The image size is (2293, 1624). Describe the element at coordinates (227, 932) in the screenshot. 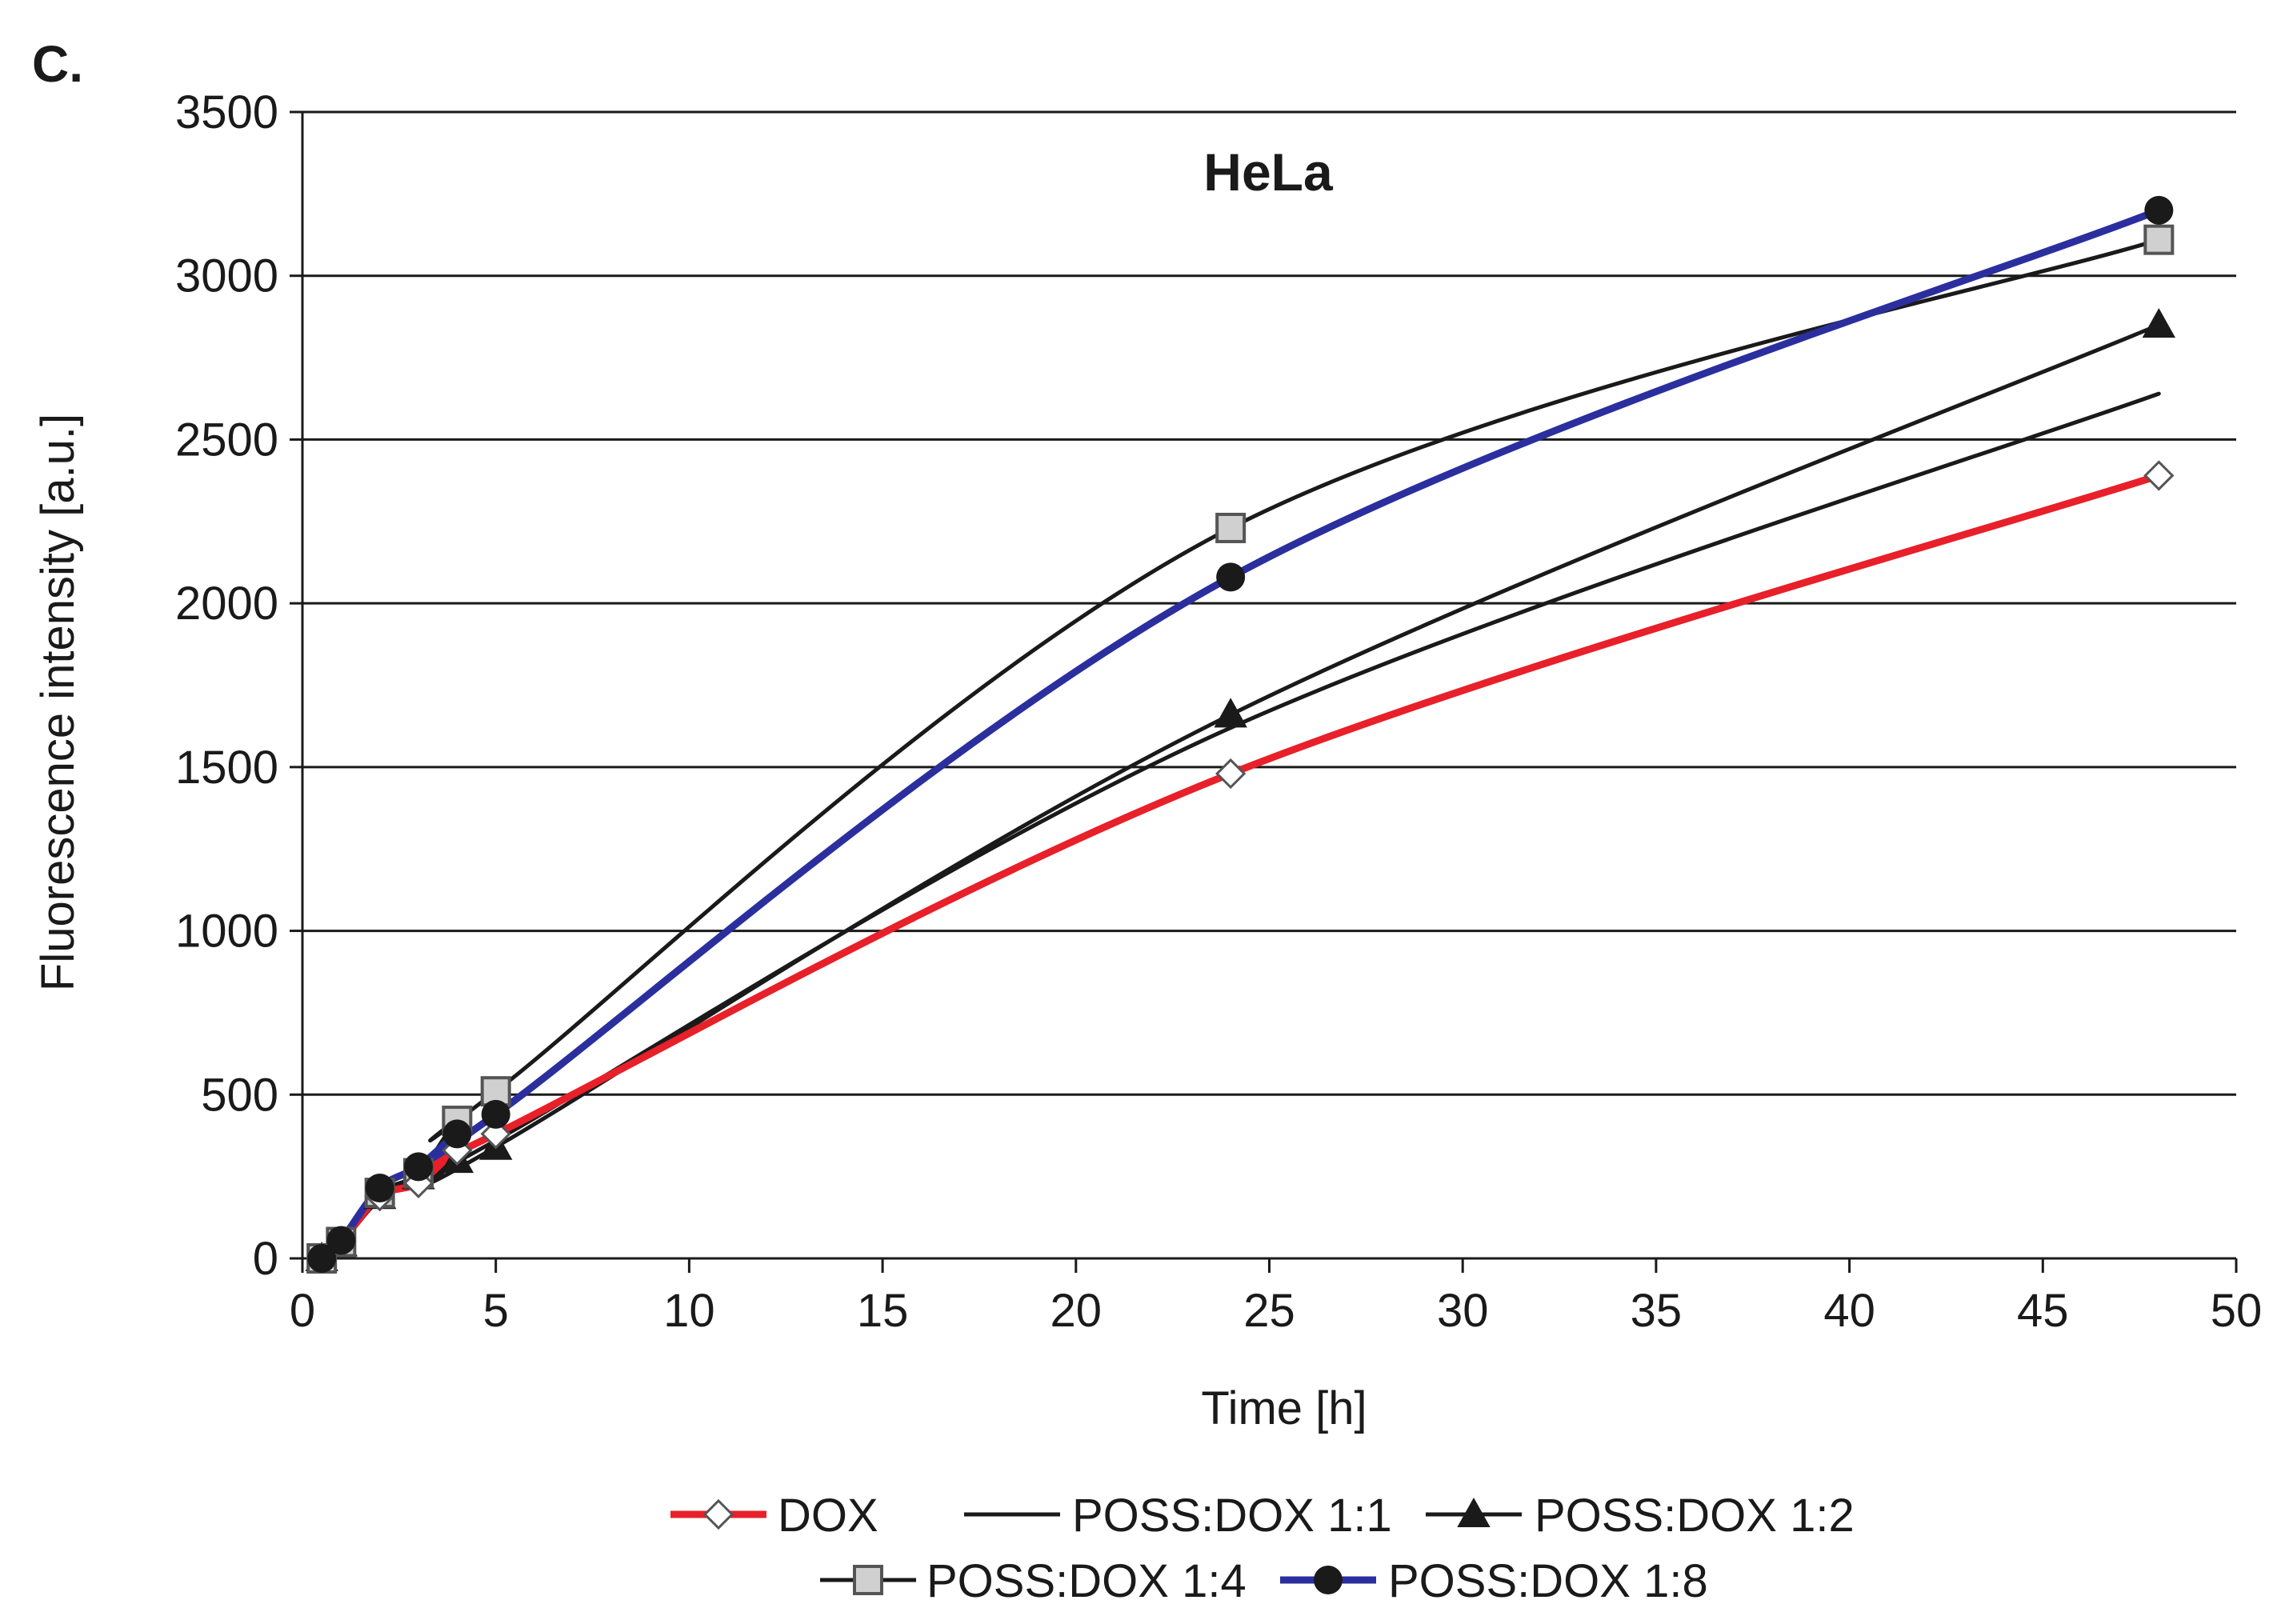

I see `y-tick-label: 1000` at that location.